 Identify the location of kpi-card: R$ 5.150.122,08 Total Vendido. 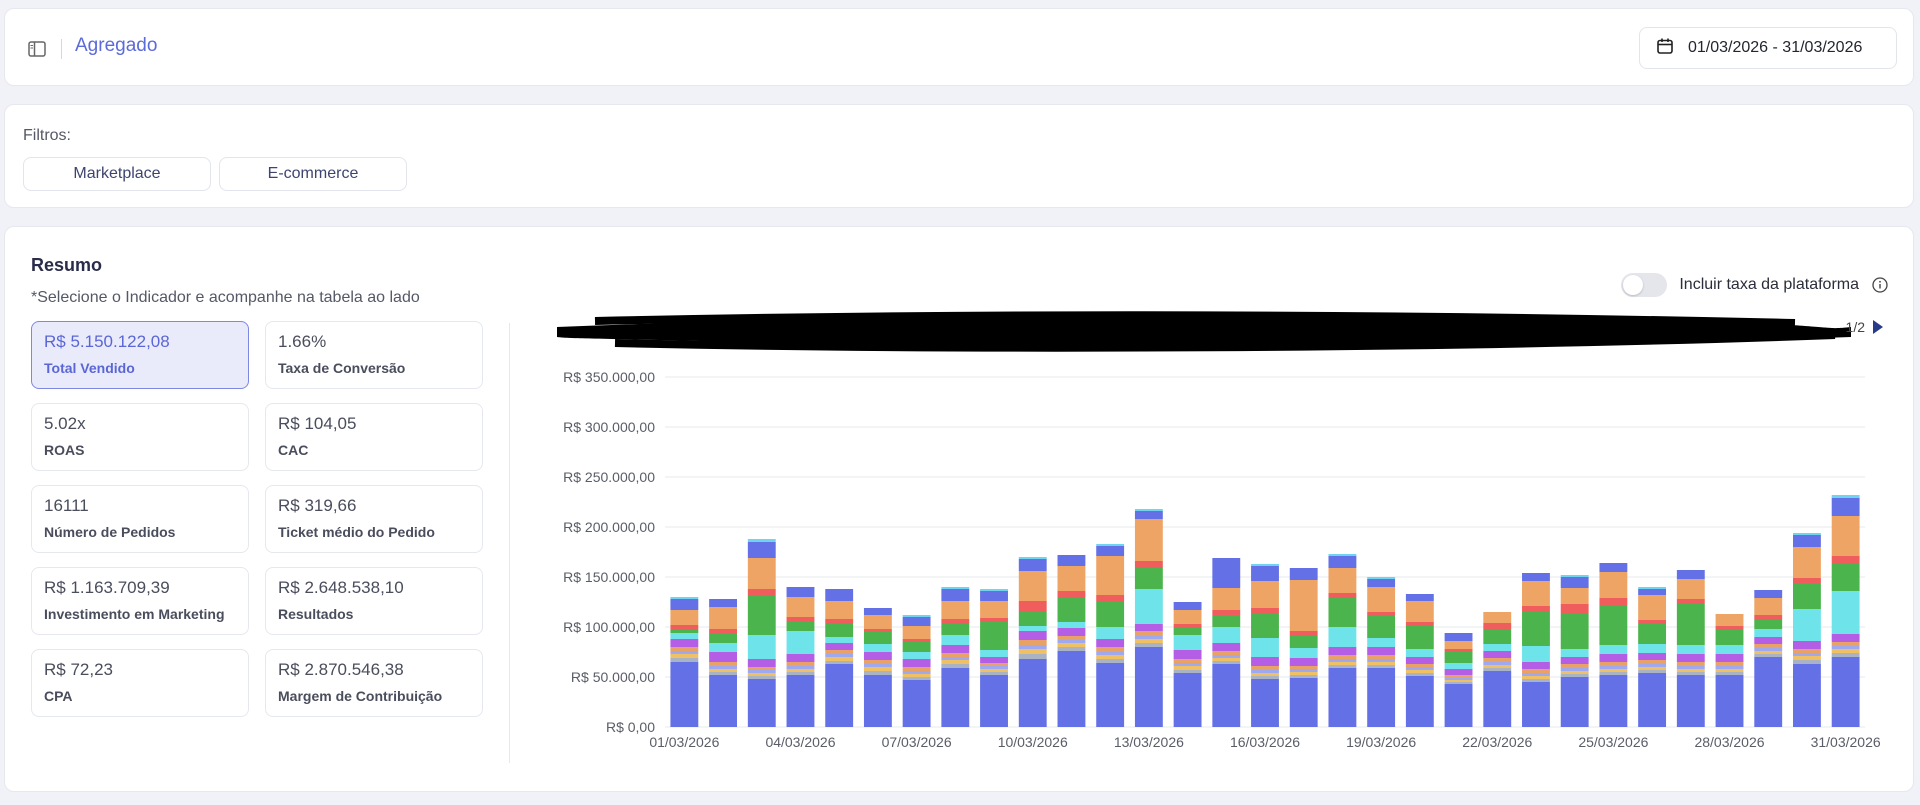
(140, 355).